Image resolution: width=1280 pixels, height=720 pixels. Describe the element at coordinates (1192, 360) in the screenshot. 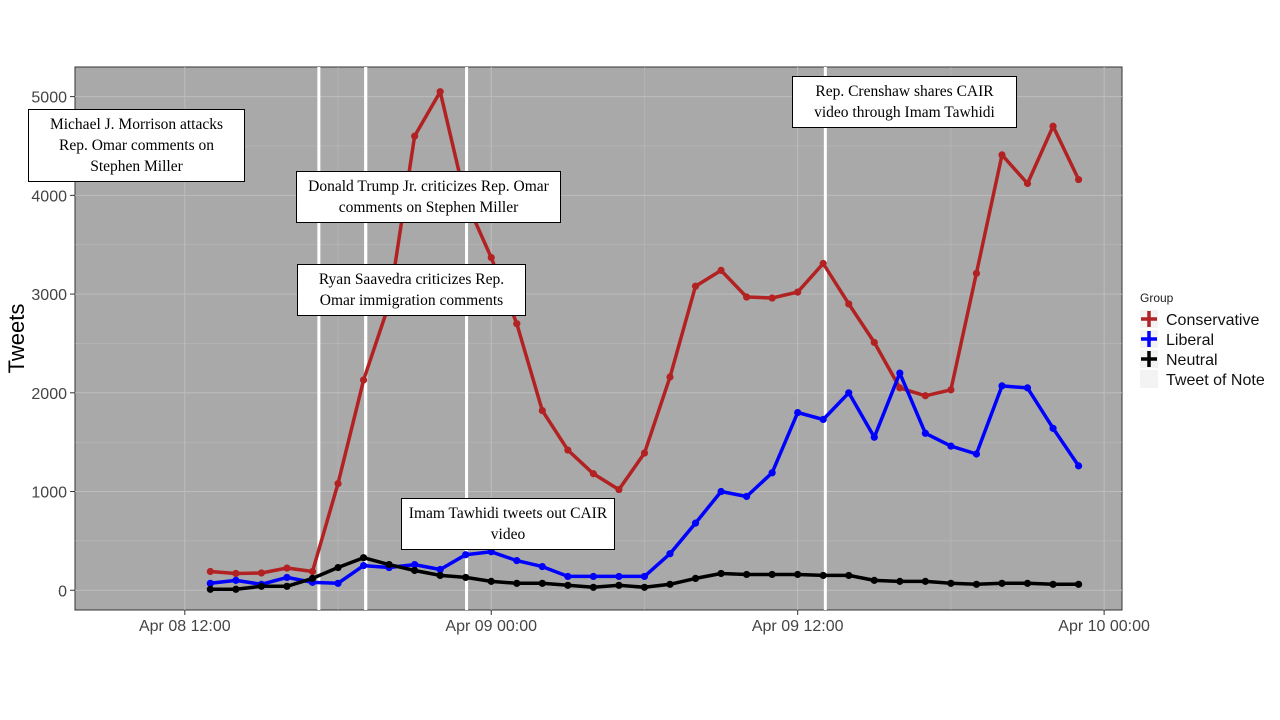

I see `legend-label: Neutral` at that location.